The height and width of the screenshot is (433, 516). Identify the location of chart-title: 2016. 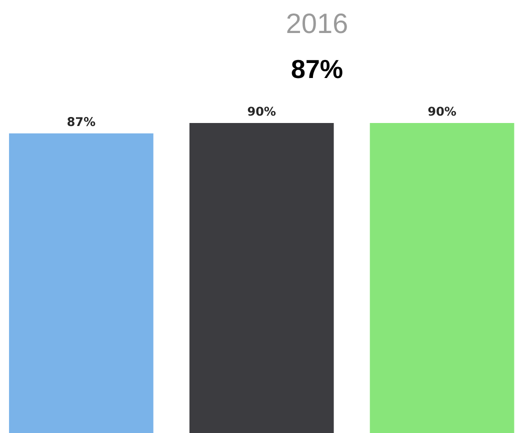
(317, 23).